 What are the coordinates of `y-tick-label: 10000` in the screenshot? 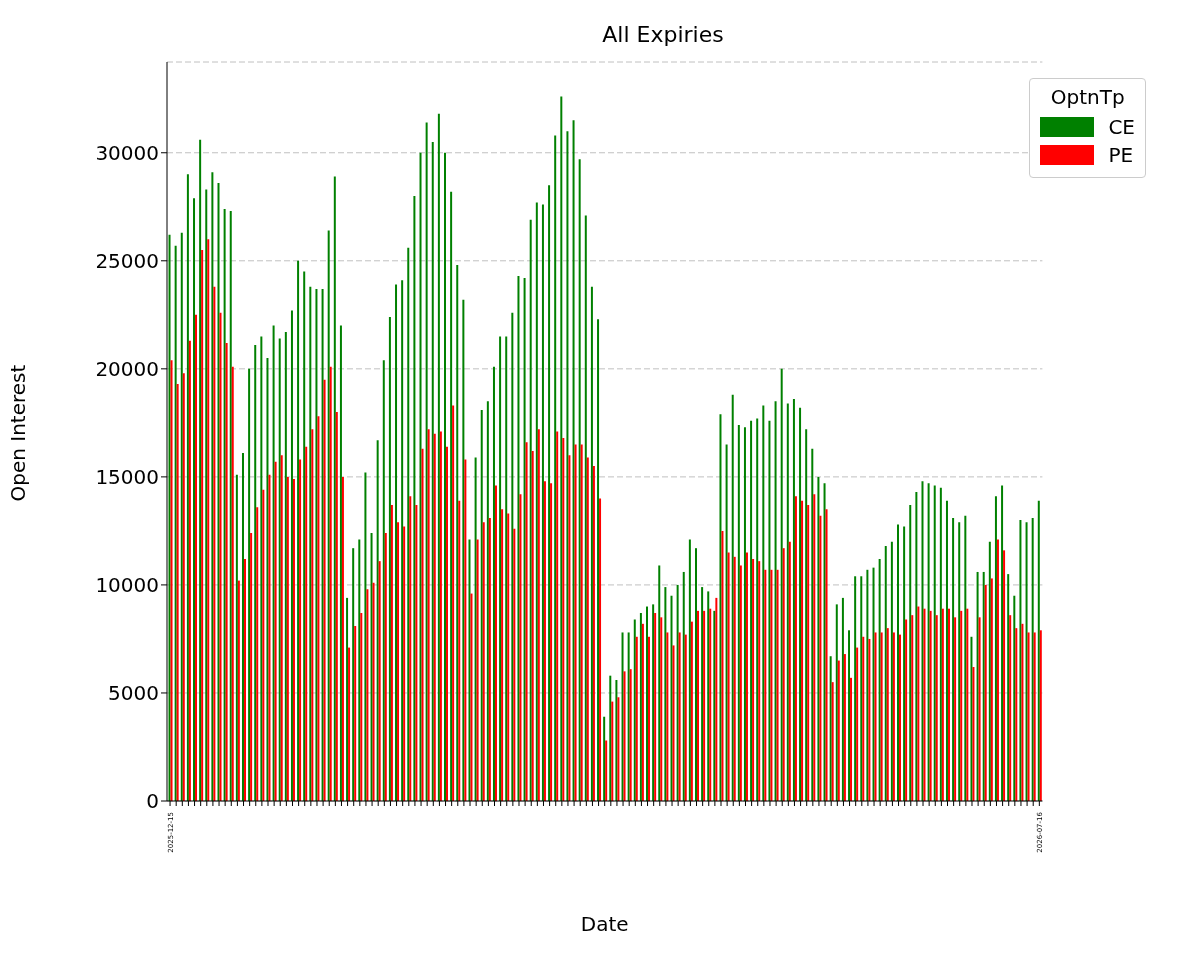 It's located at (127, 585).